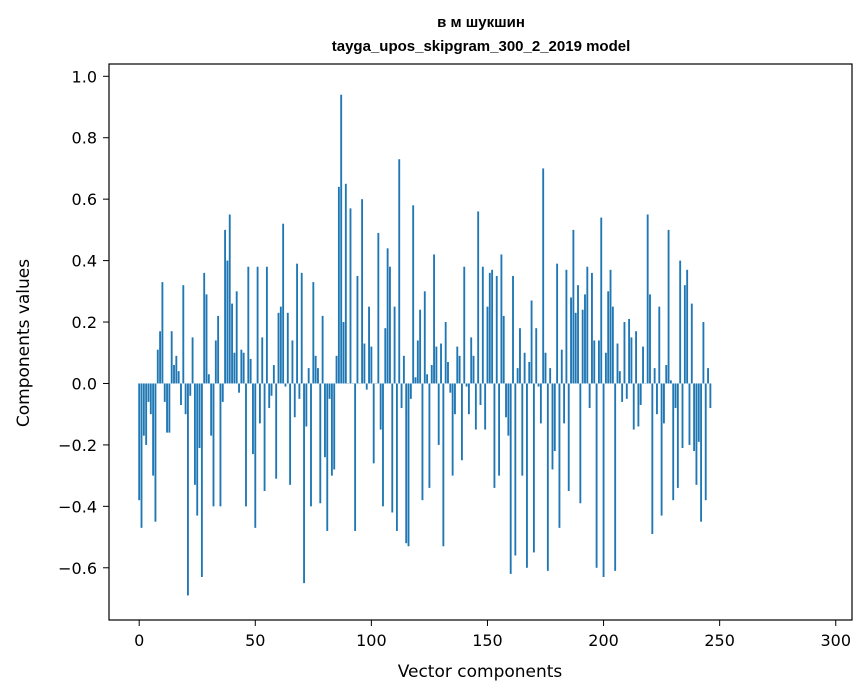  Describe the element at coordinates (481, 22) in the screenshot. I see `chart-title: в м шукшин` at that location.